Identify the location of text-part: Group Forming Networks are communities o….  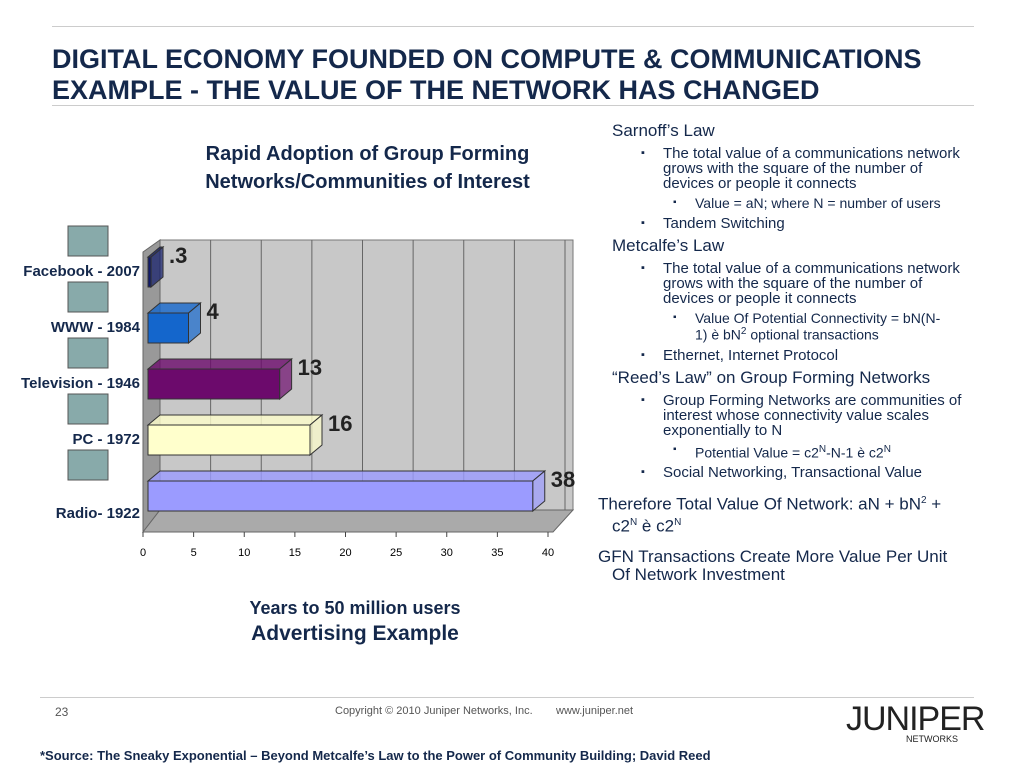
(812, 415).